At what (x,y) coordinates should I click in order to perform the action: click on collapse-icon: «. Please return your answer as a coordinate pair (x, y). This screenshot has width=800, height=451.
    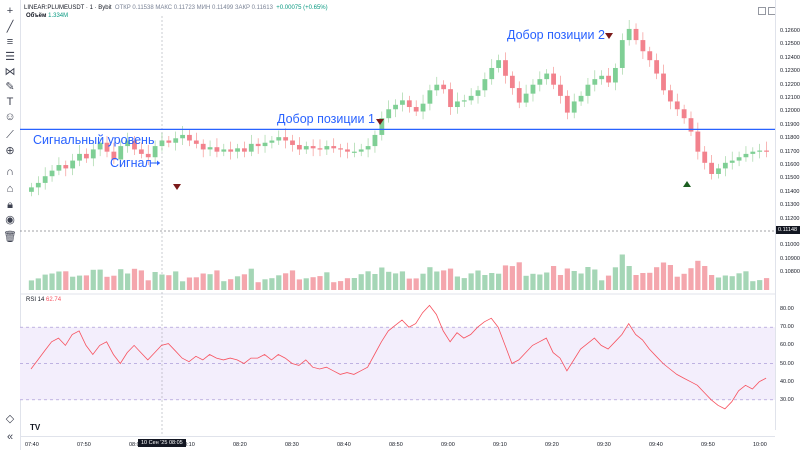
    Looking at the image, I should click on (10, 437).